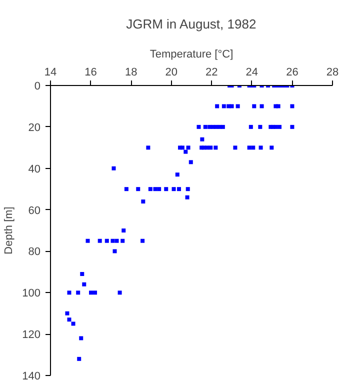 This screenshot has height=384, width=341. What do you see at coordinates (252, 72) in the screenshot?
I see `x-tick-label: 24` at bounding box center [252, 72].